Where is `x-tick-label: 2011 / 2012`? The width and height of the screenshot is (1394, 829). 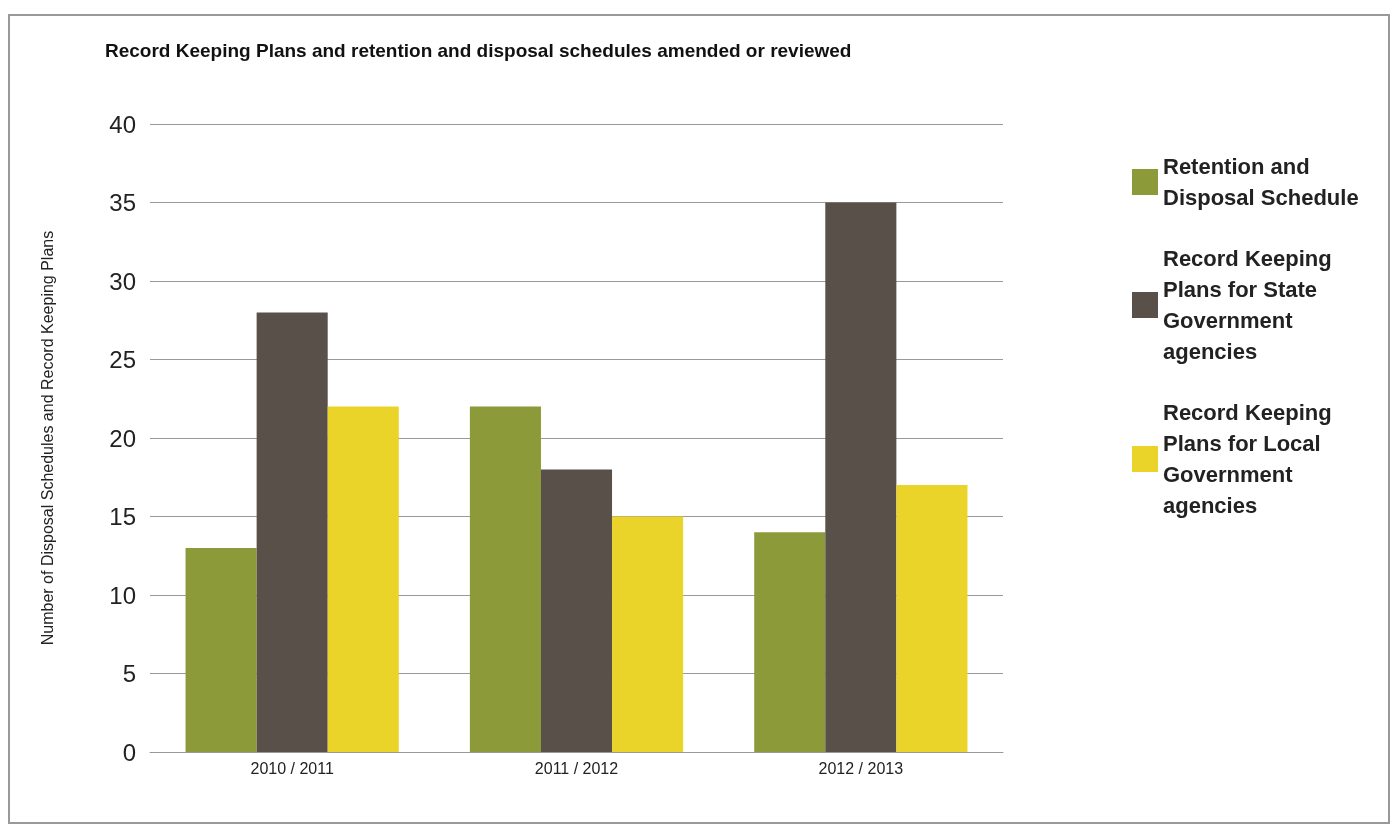 x-tick-label: 2011 / 2012 is located at coordinates (576, 768).